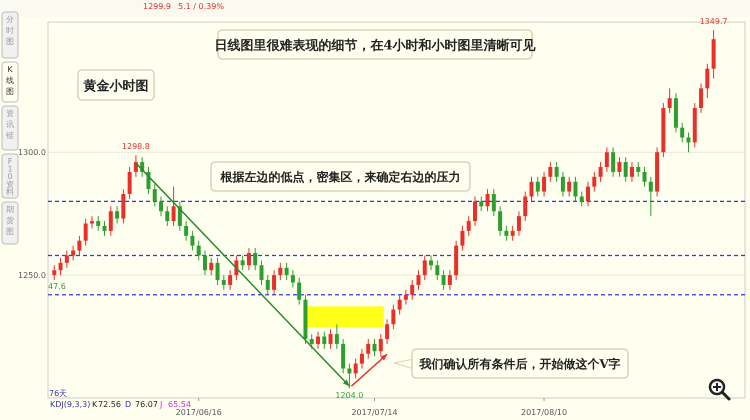  Describe the element at coordinates (9, 124) in the screenshot. I see `text: 资讯链` at that location.